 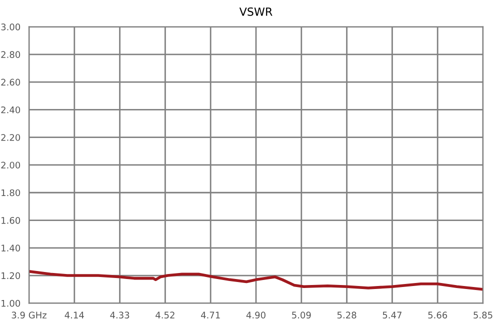 I want to click on x-tick-label: 4.52, so click(x=165, y=315).